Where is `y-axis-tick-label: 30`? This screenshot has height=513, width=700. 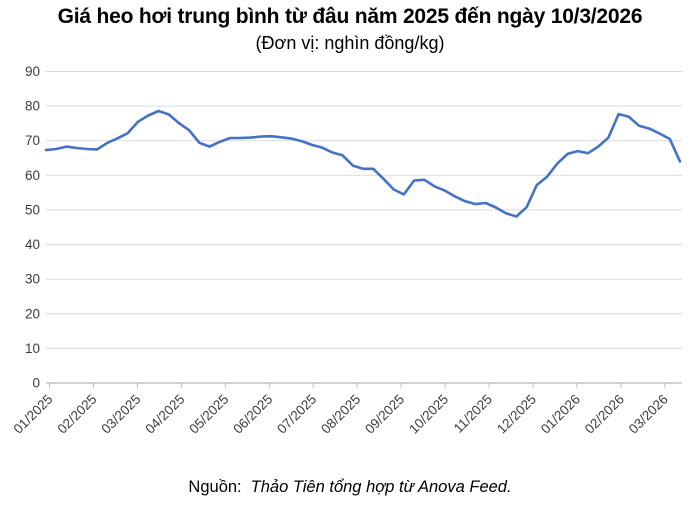 y-axis-tick-label: 30 is located at coordinates (32, 279).